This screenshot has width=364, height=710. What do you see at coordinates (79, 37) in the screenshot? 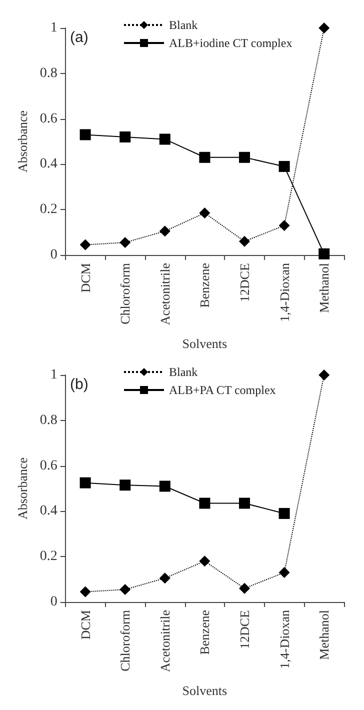
I see `annotation: (a)` at bounding box center [79, 37].